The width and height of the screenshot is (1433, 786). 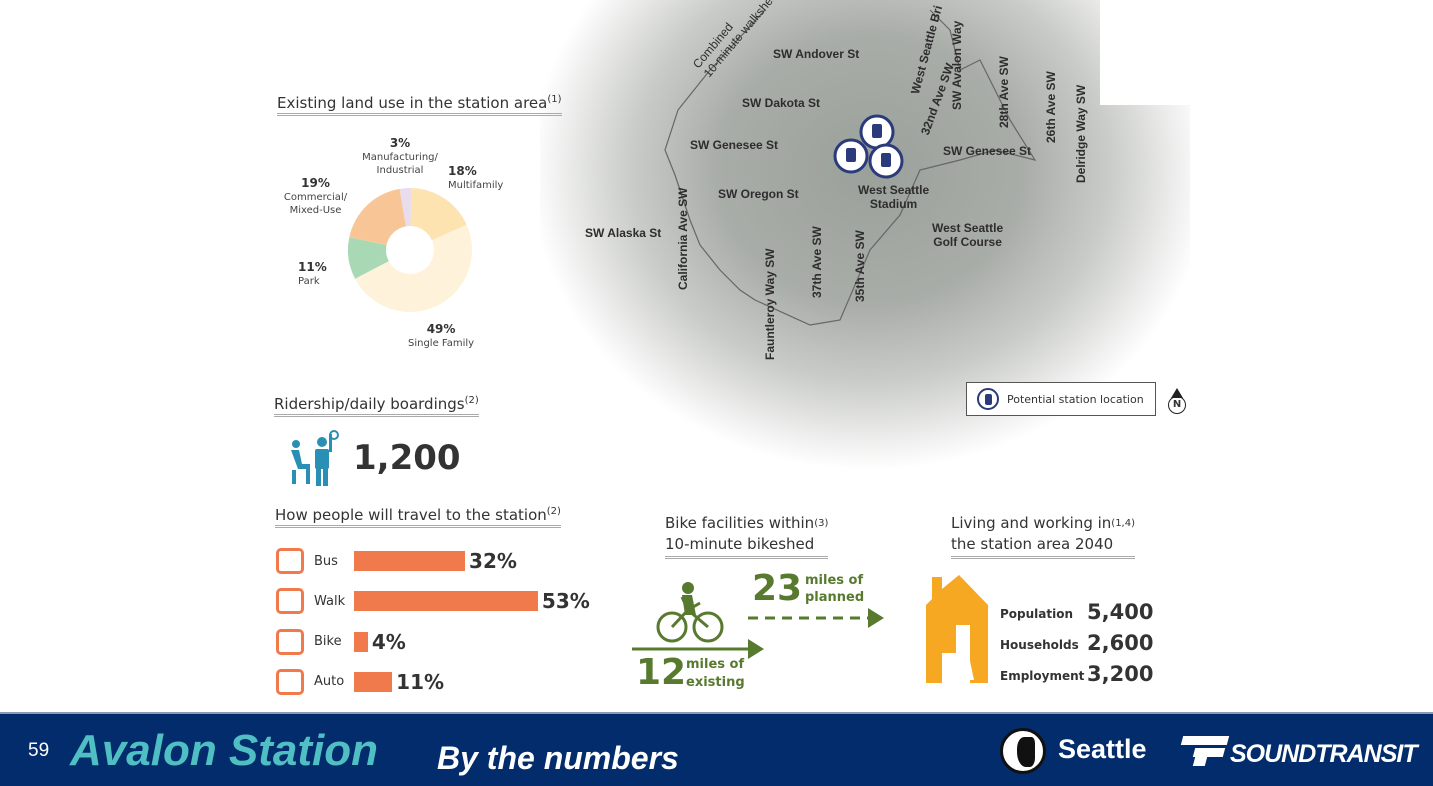 I want to click on seattle-logo: Seattle, so click(x=1102, y=749).